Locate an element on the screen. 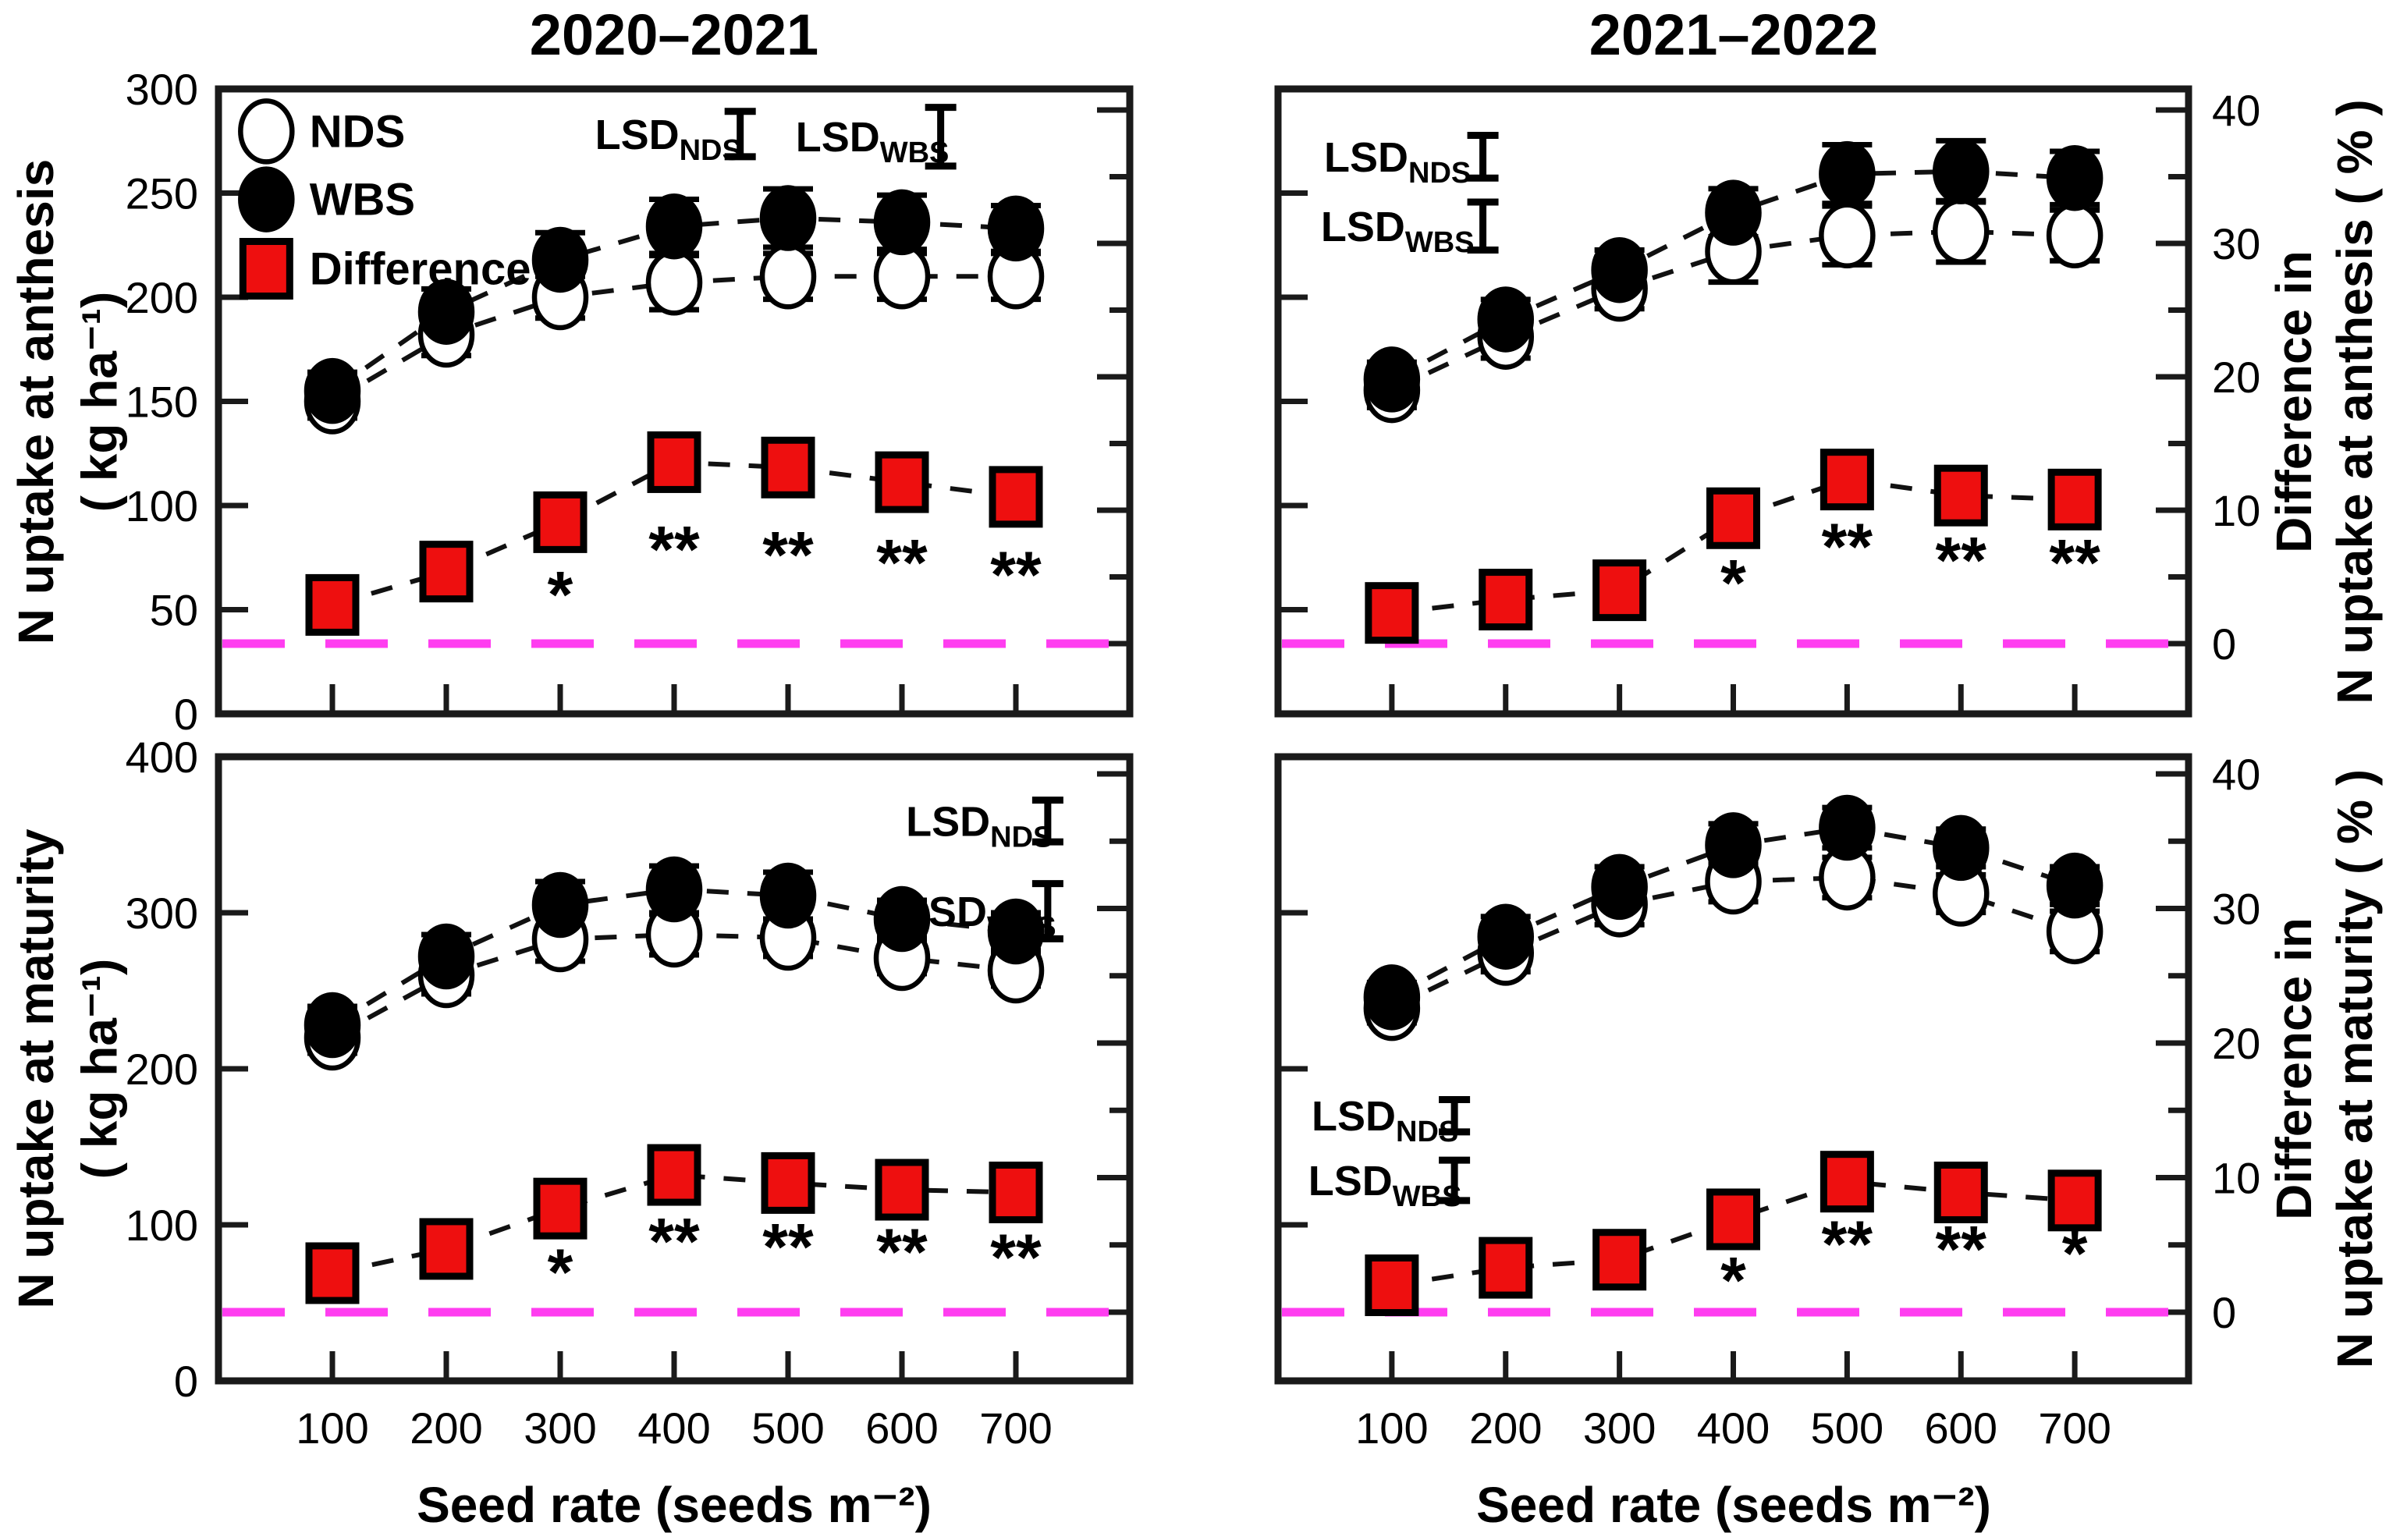 The image size is (2400, 1540). legend-label-difference: Difference is located at coordinates (420, 268).